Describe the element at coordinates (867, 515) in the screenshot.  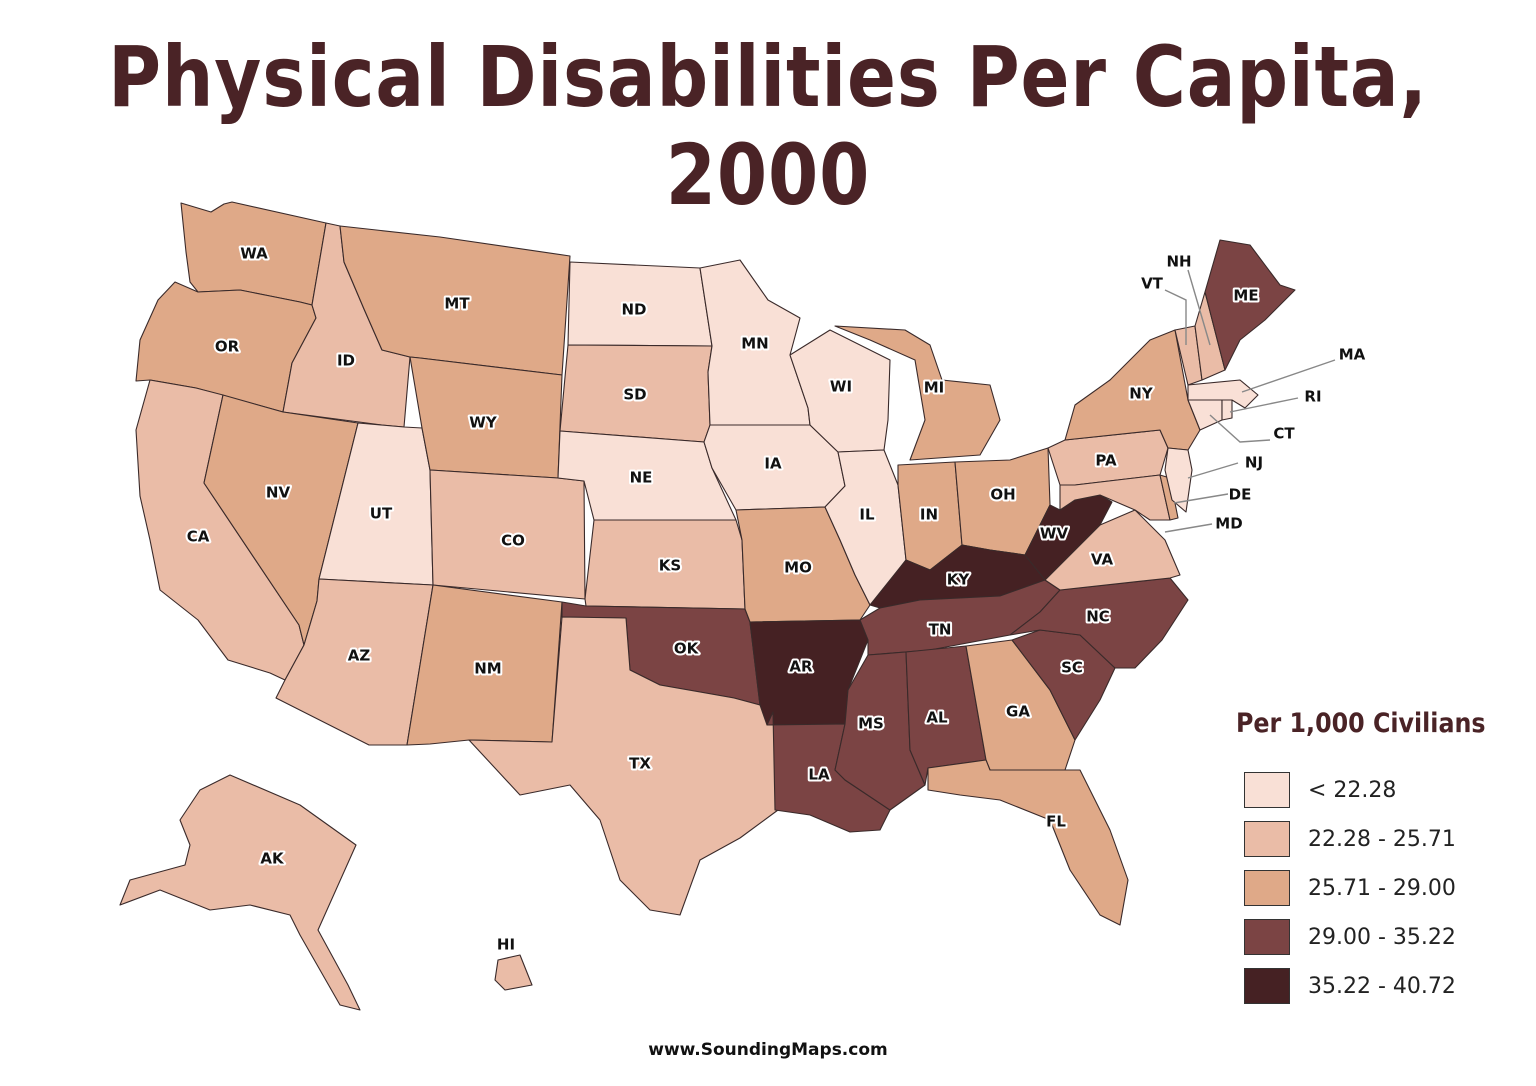
I see `state-label-il: IL` at that location.